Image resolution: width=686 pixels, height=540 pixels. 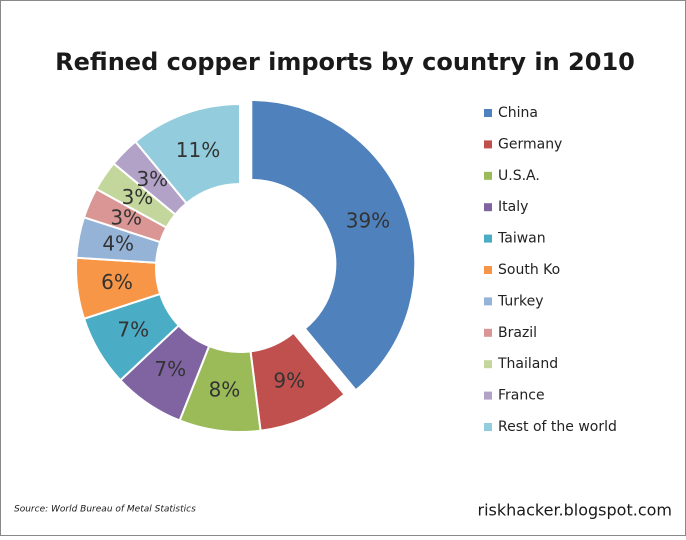 What do you see at coordinates (517, 333) in the screenshot?
I see `legend-label: Brazil` at bounding box center [517, 333].